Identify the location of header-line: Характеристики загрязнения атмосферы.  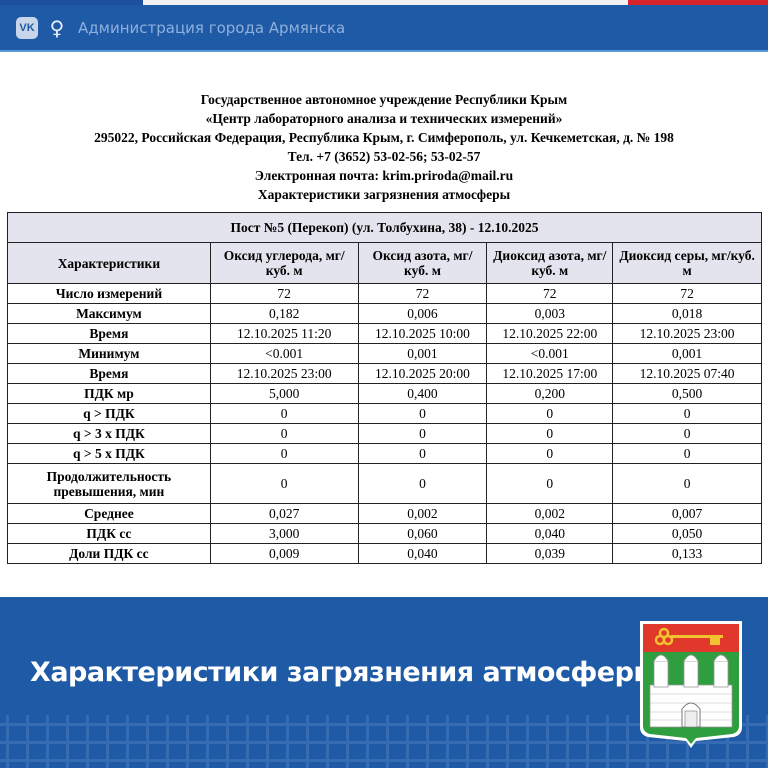
(384, 194).